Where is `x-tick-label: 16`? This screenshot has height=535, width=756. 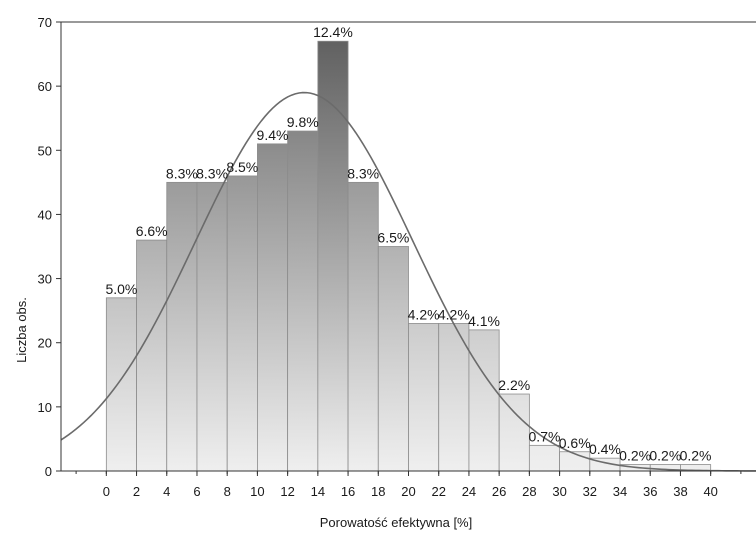
x-tick-label: 16 is located at coordinates (348, 491).